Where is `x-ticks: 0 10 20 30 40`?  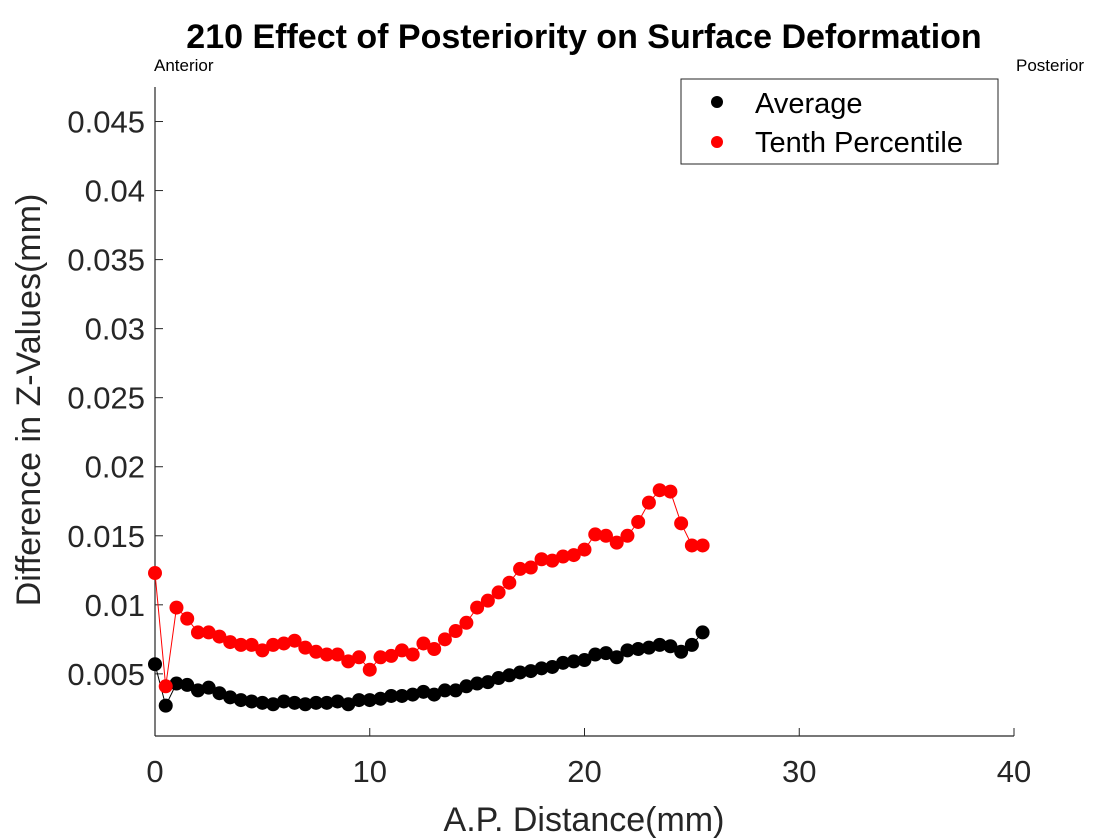
x-ticks: 0 10 20 30 40 is located at coordinates (588, 758).